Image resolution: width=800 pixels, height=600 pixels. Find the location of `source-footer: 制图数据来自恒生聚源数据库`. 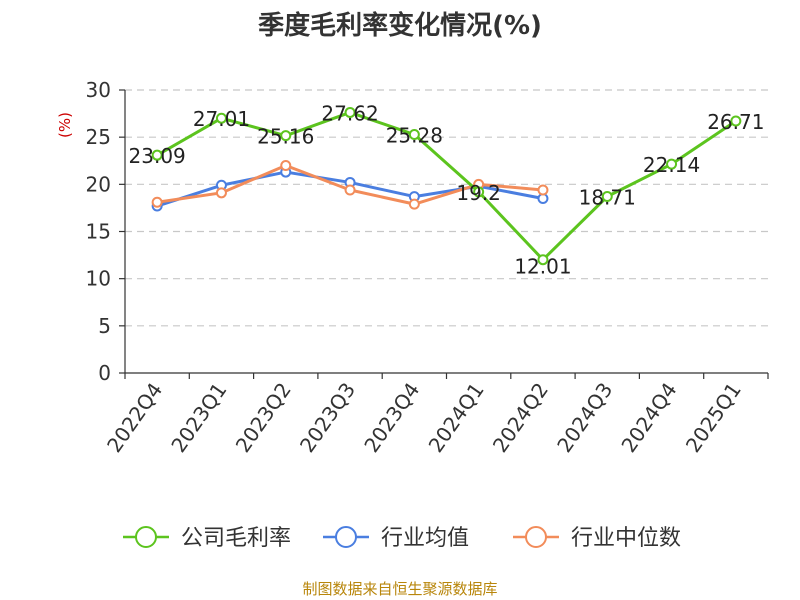

source-footer: 制图数据来自恒生聚源数据库 is located at coordinates (399, 589).